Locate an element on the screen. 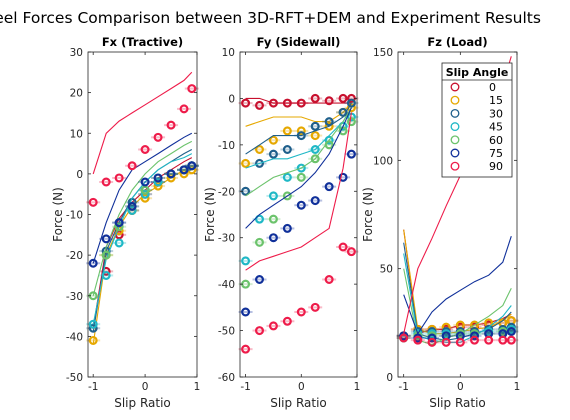 The height and width of the screenshot is (420, 570). y-tick-label: 10 is located at coordinates (228, 53).